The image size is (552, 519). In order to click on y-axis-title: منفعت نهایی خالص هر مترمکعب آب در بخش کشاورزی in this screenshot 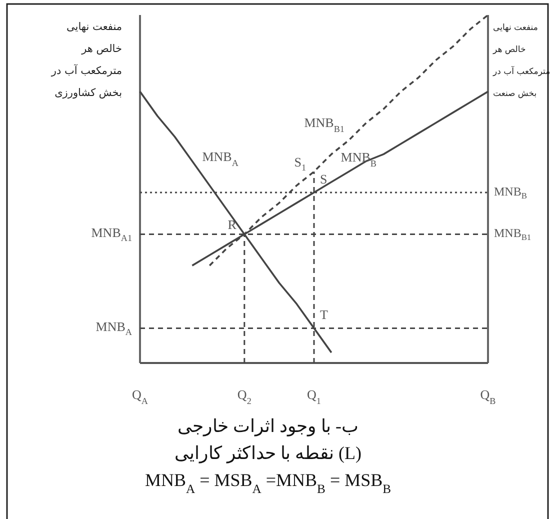, I will do `click(86, 60)`.